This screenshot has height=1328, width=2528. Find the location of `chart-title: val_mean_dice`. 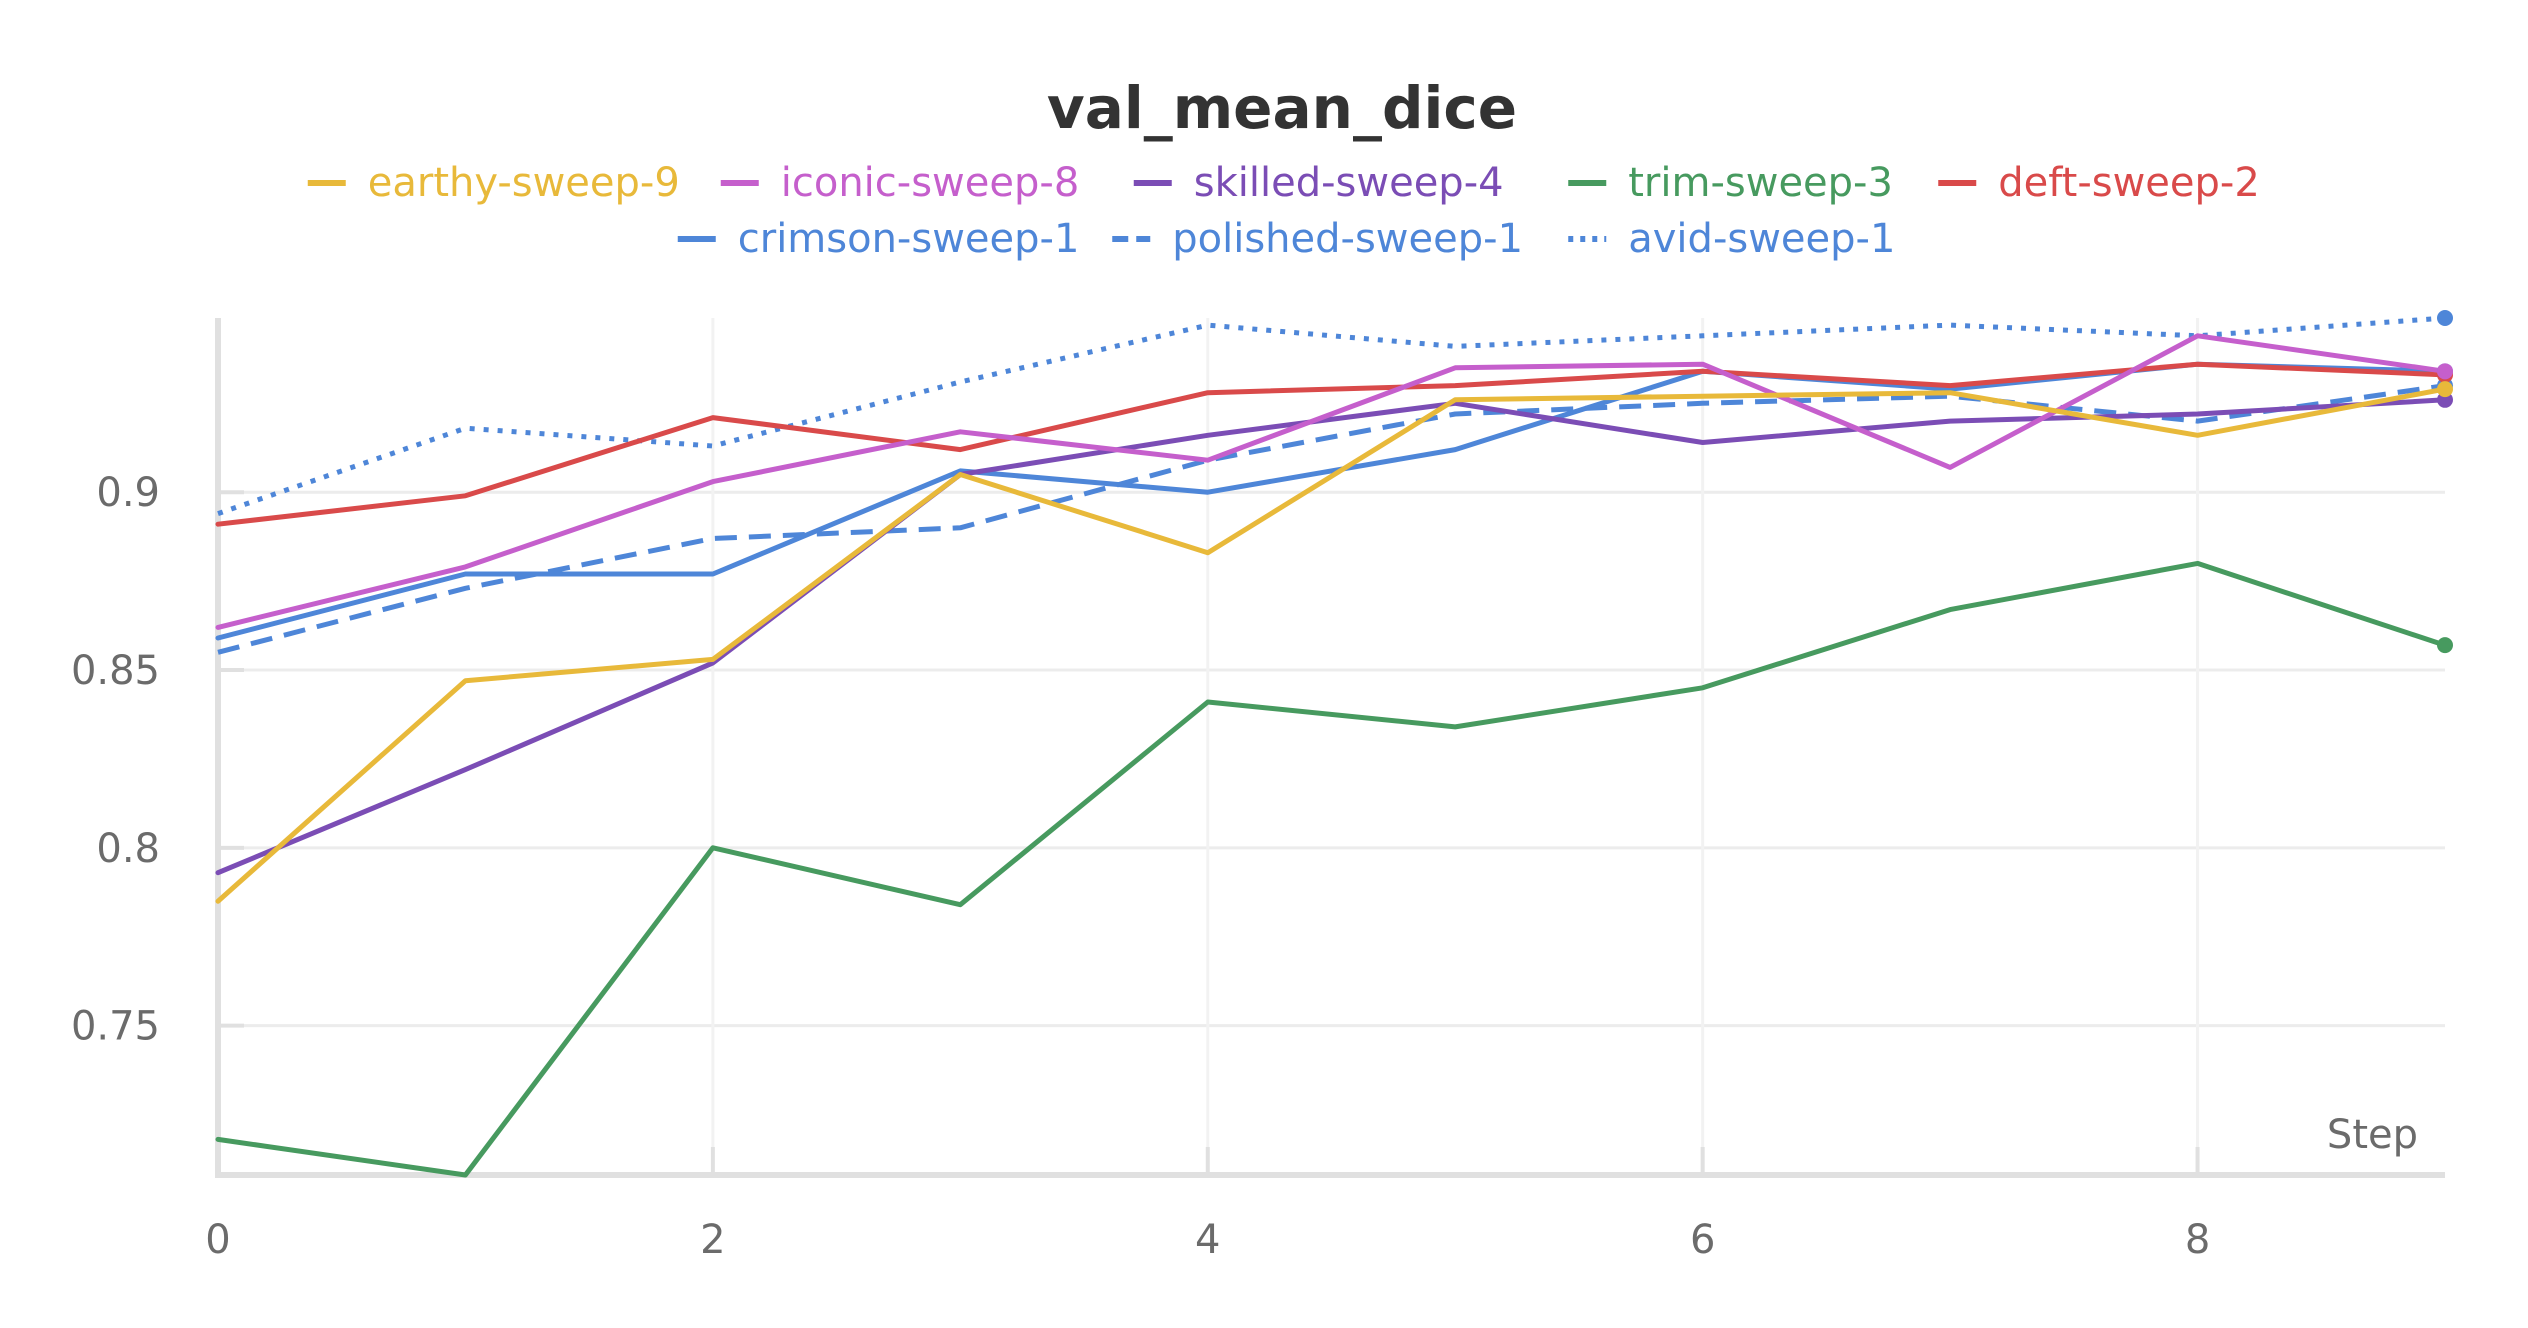

chart-title: val_mean_dice is located at coordinates (1282, 108).